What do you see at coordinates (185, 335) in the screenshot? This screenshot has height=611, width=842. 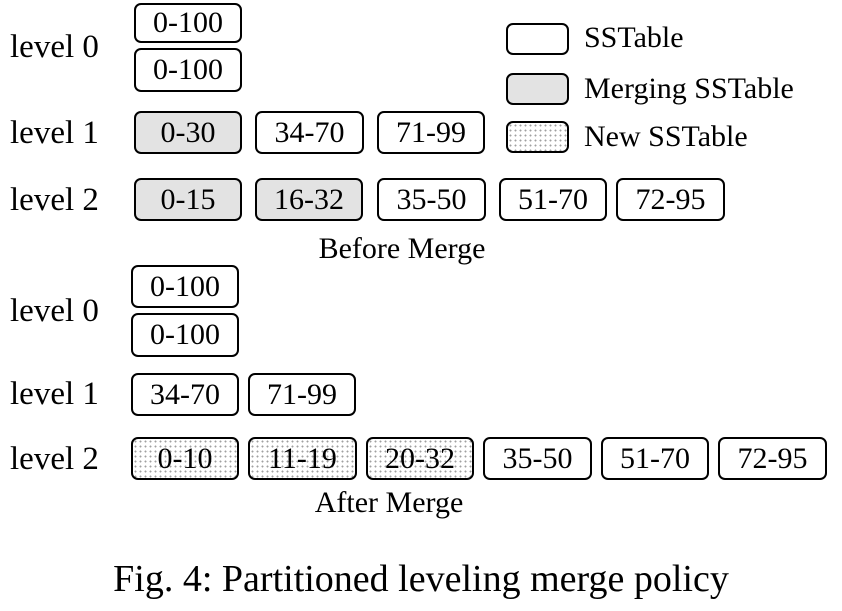 I see `after-level0-sstable-2: 0-100` at bounding box center [185, 335].